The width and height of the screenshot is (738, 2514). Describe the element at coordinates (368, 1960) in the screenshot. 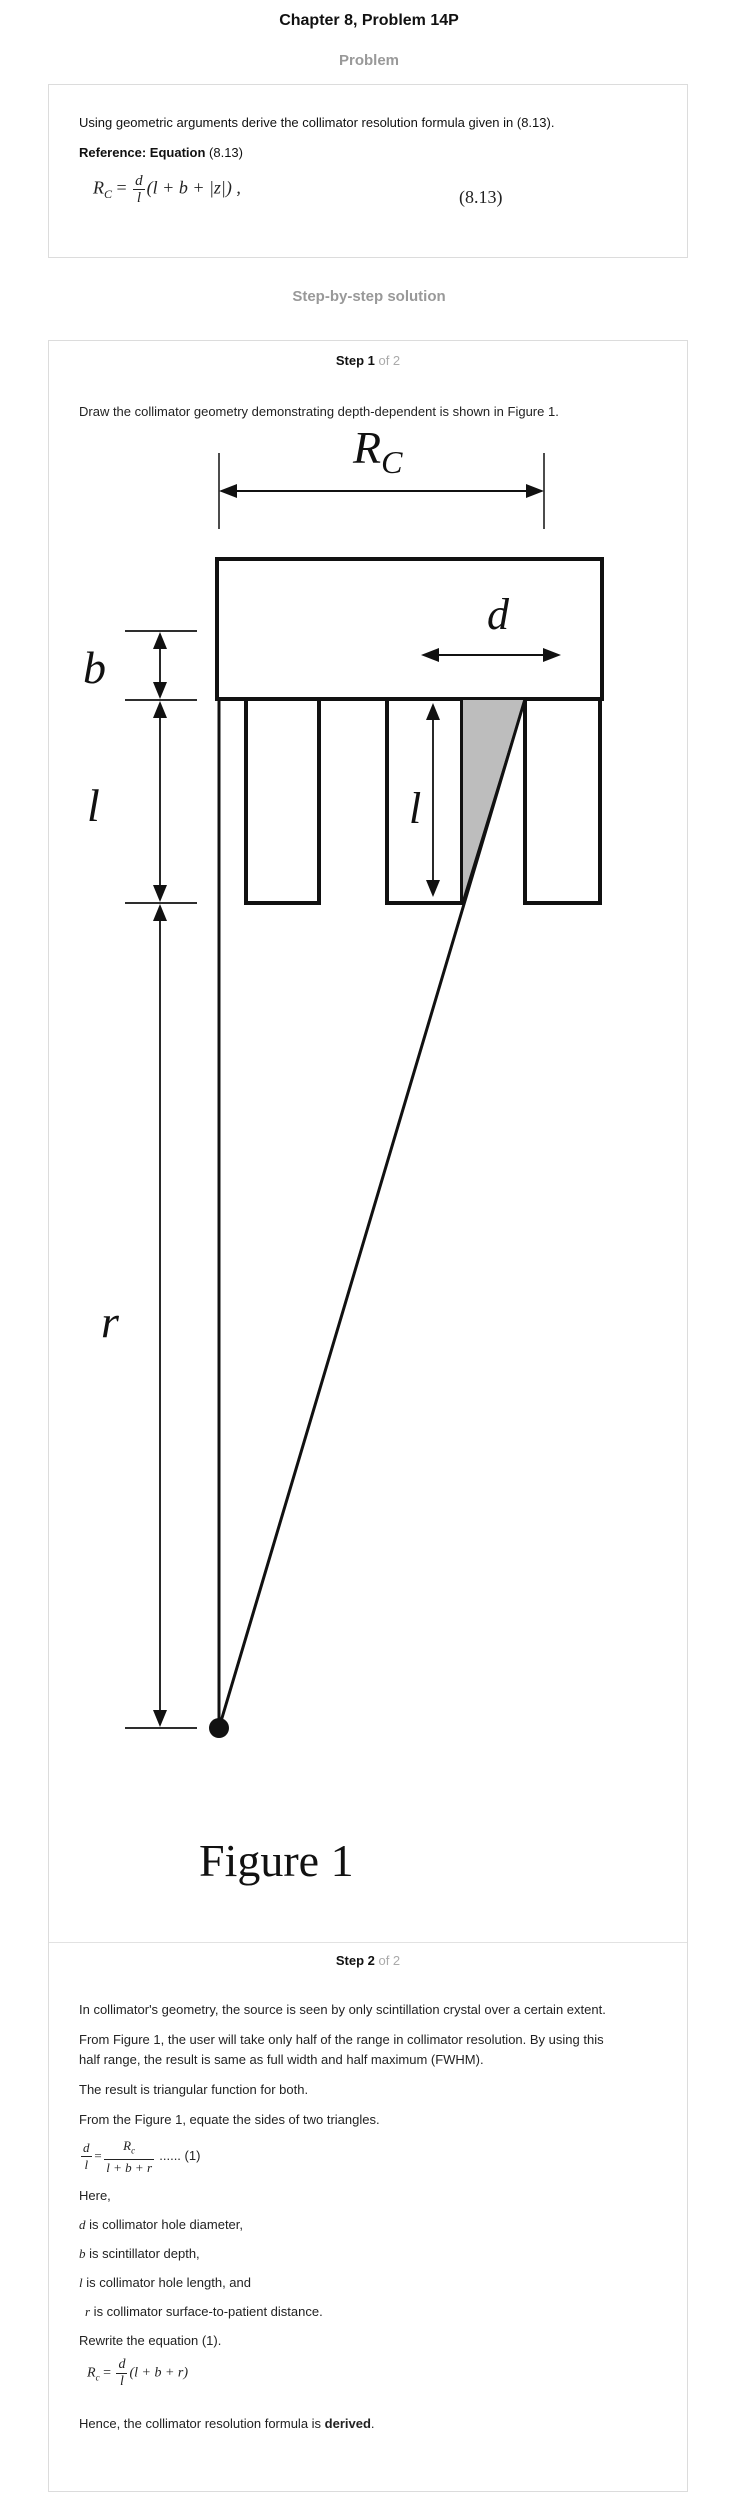

I see `step-2-header: Step 2 of 2` at that location.